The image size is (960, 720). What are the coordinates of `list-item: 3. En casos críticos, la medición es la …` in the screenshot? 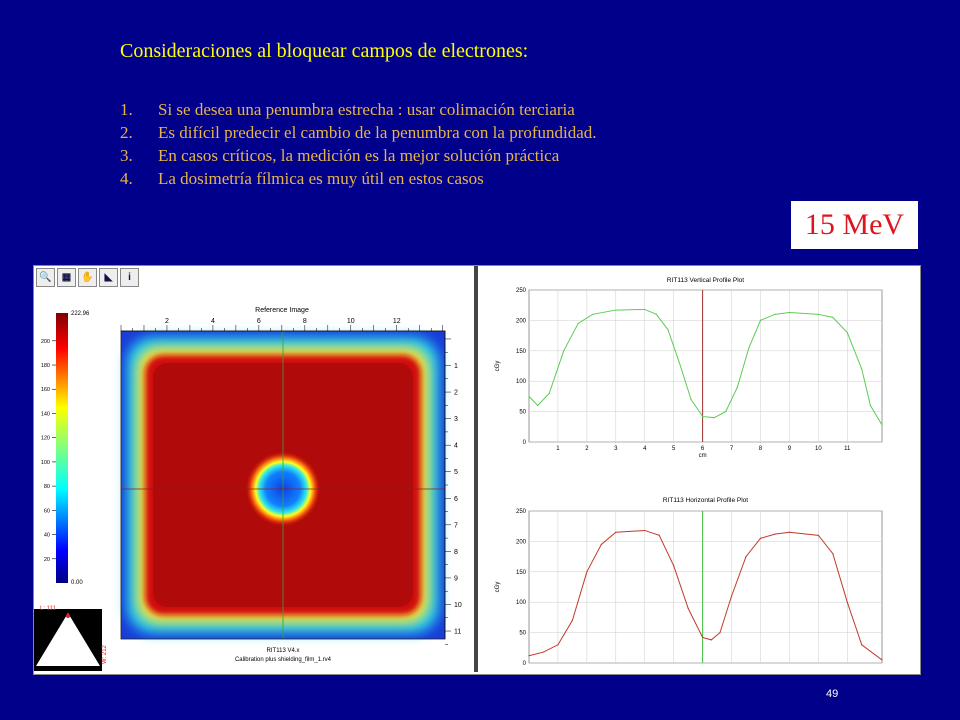 It's located at (358, 155).